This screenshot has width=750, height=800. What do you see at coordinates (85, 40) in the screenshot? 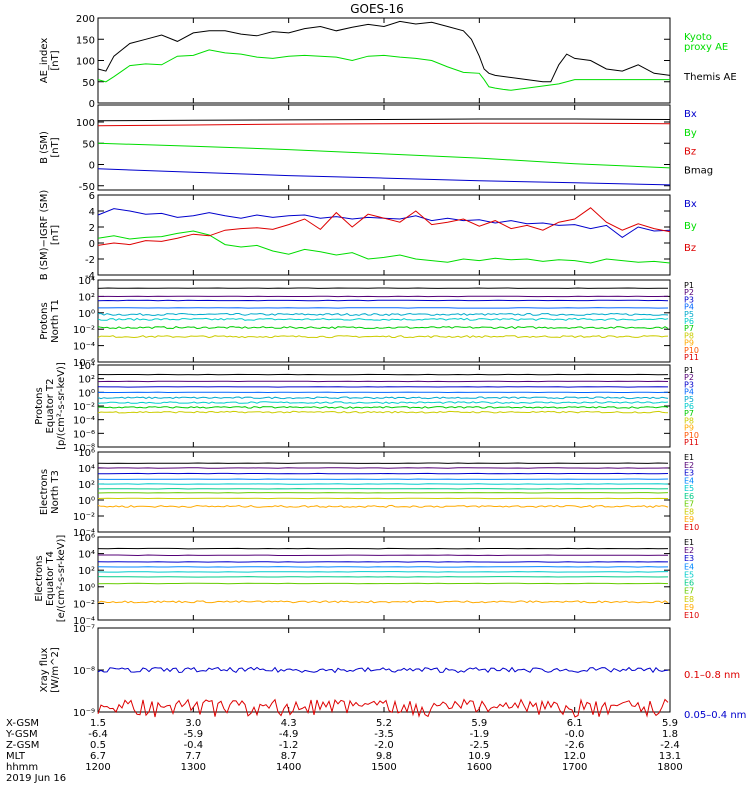
I see `y-tick-label: 150` at bounding box center [85, 40].